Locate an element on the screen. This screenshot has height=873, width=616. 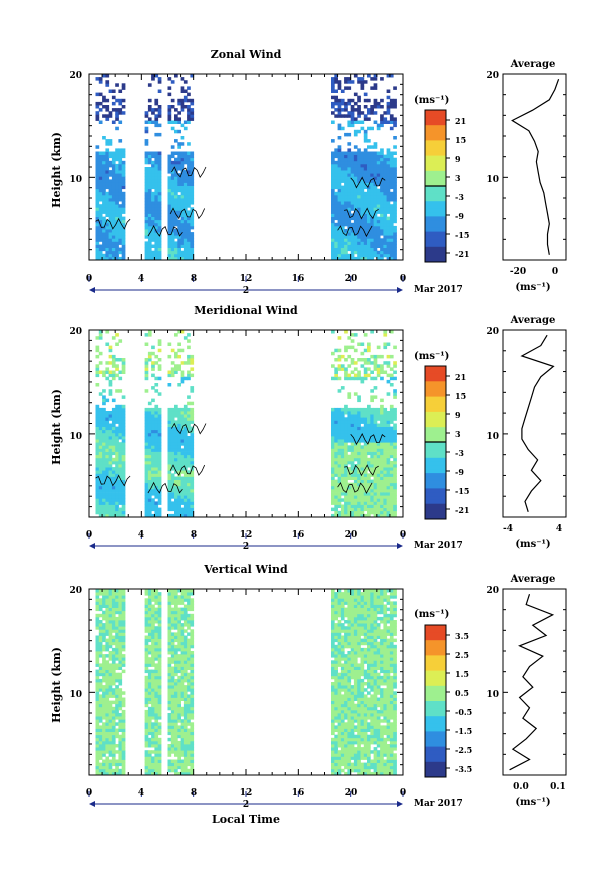
date-day-label: 2 is located at coordinates (246, 547).